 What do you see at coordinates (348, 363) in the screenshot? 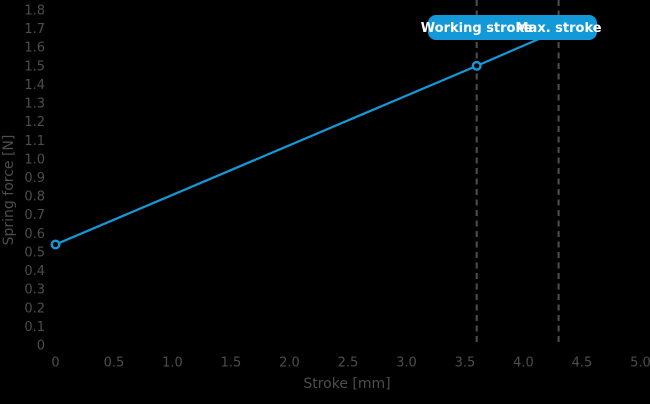
I see `x-tick-label: 2.5` at bounding box center [348, 363].